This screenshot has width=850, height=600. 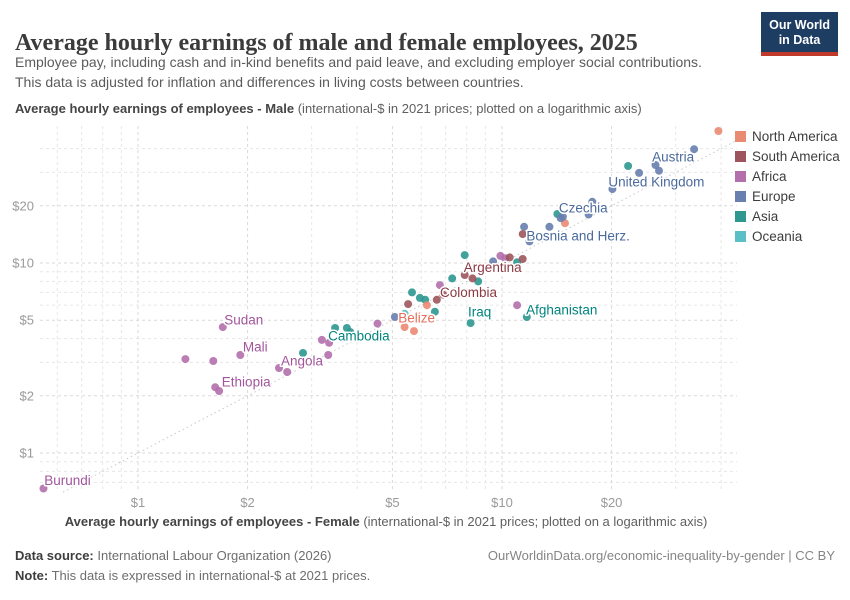 What do you see at coordinates (359, 336) in the screenshot?
I see `country-label-cambodia: Cambodia` at bounding box center [359, 336].